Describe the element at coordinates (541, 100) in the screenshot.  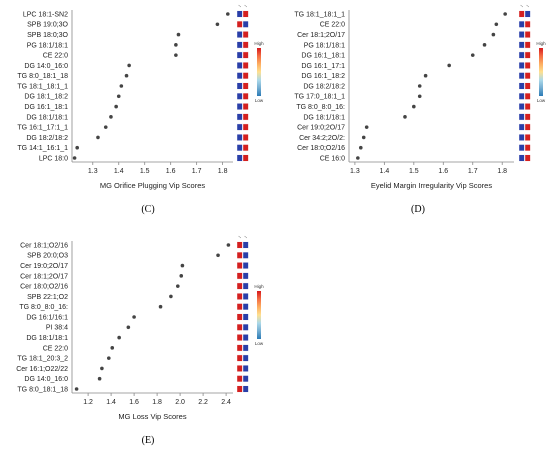
I see `legend-low-label: Low` at that location.